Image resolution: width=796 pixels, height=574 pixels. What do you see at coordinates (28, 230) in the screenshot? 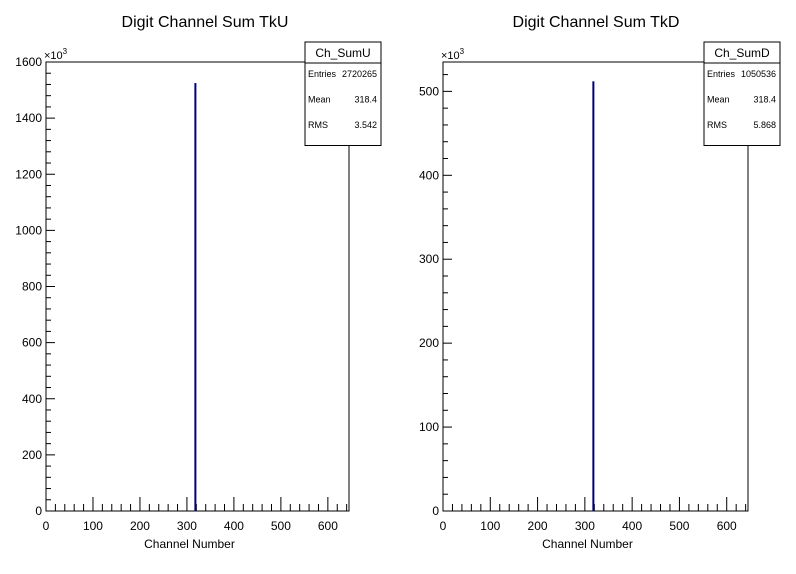
I see `y-tick-label: 1000` at bounding box center [28, 230].